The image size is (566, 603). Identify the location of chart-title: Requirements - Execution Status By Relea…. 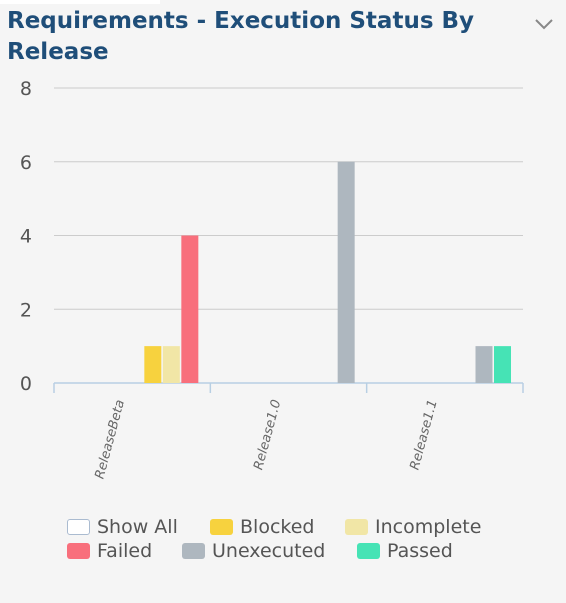
(241, 36).